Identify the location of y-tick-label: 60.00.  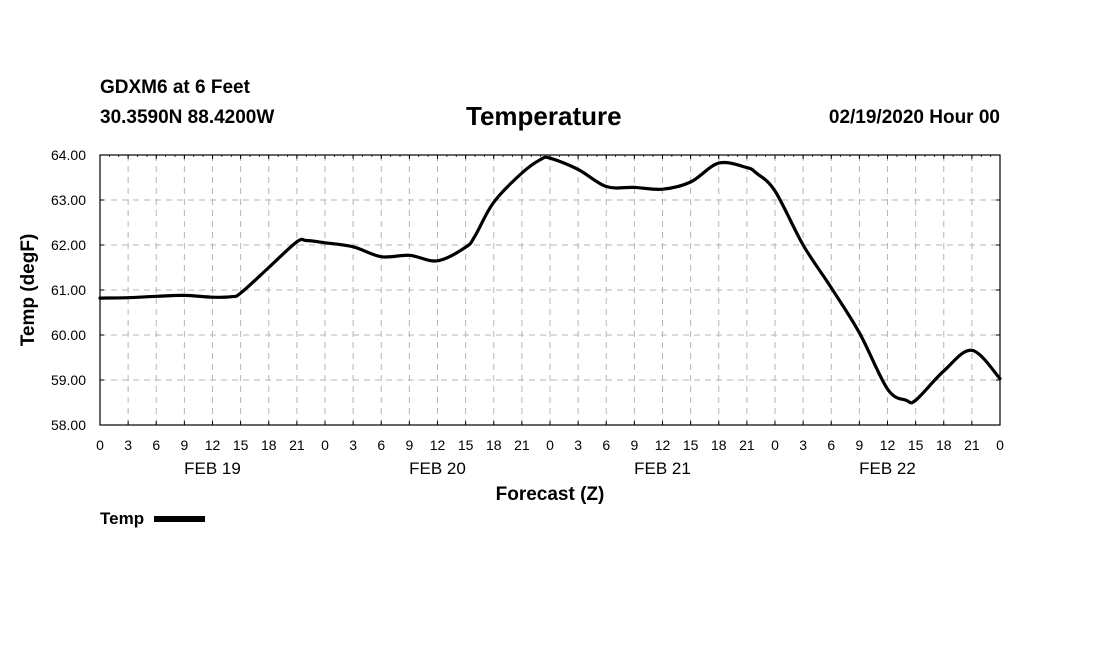
(68, 335).